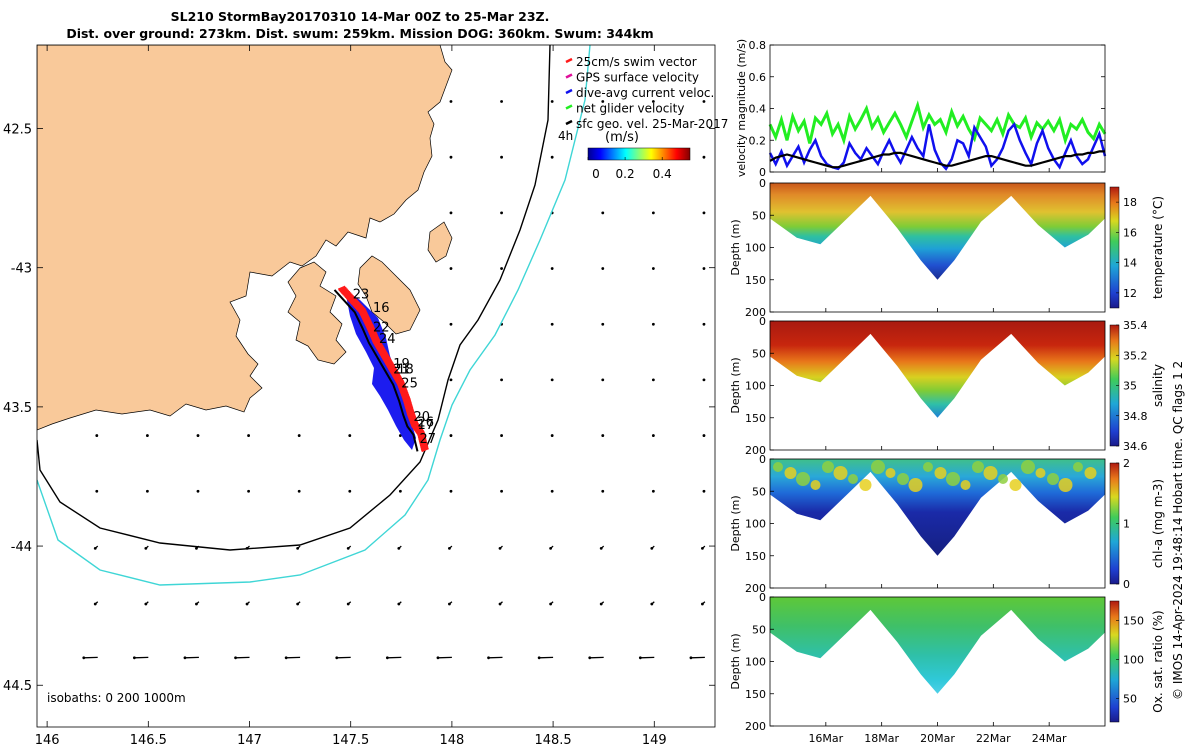 The width and height of the screenshot is (1200, 750). Describe the element at coordinates (762, 172) in the screenshot. I see `velocity-tick-label: 0` at that location.